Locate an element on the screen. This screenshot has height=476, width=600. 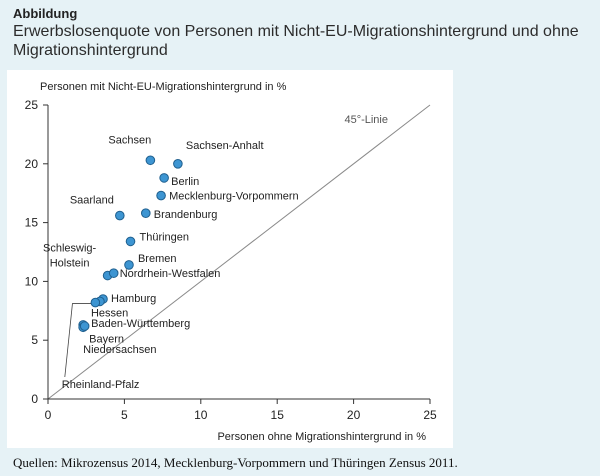
point-label: Sachsen-Anhalt is located at coordinates (225, 146).